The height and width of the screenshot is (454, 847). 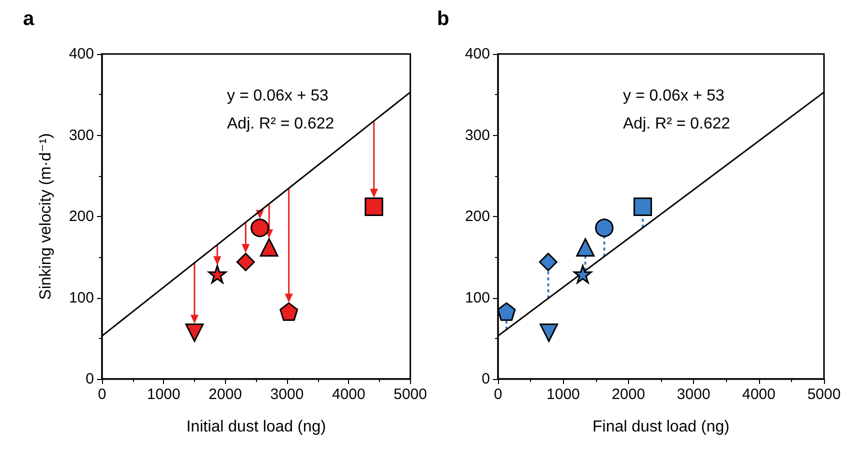 I want to click on x-axis-title: Final dust load (ng), so click(x=661, y=427).